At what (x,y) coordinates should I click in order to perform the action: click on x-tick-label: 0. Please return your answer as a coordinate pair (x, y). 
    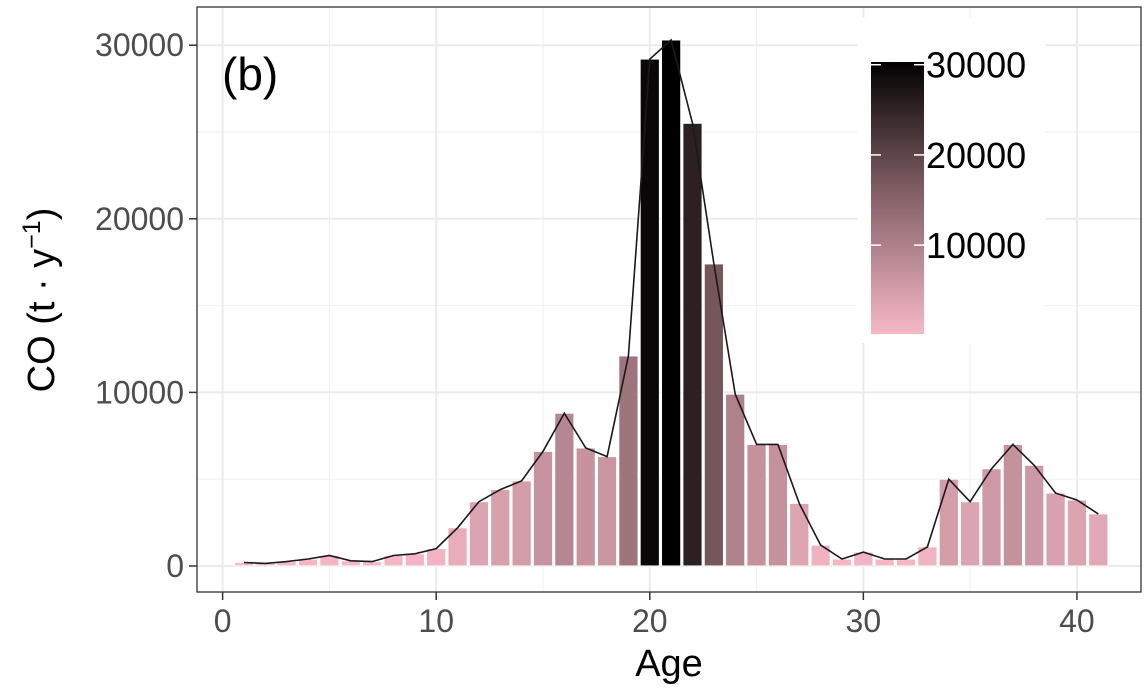
    Looking at the image, I should click on (223, 621).